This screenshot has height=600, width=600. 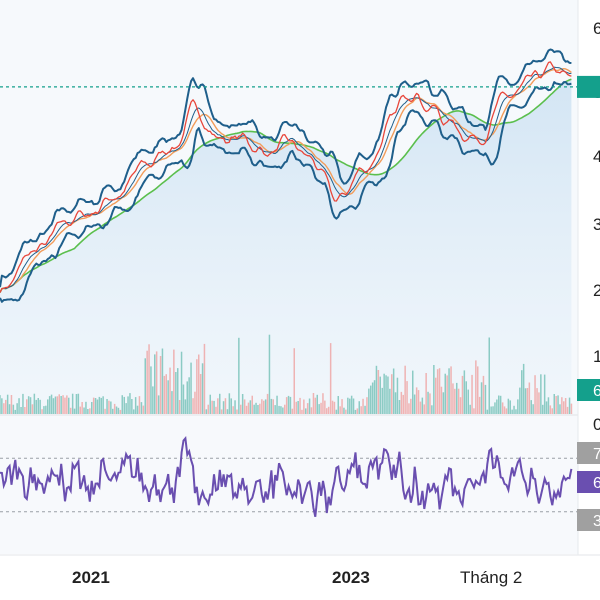 What do you see at coordinates (596, 521) in the screenshot?
I see `svg-text: 3` at bounding box center [596, 521].